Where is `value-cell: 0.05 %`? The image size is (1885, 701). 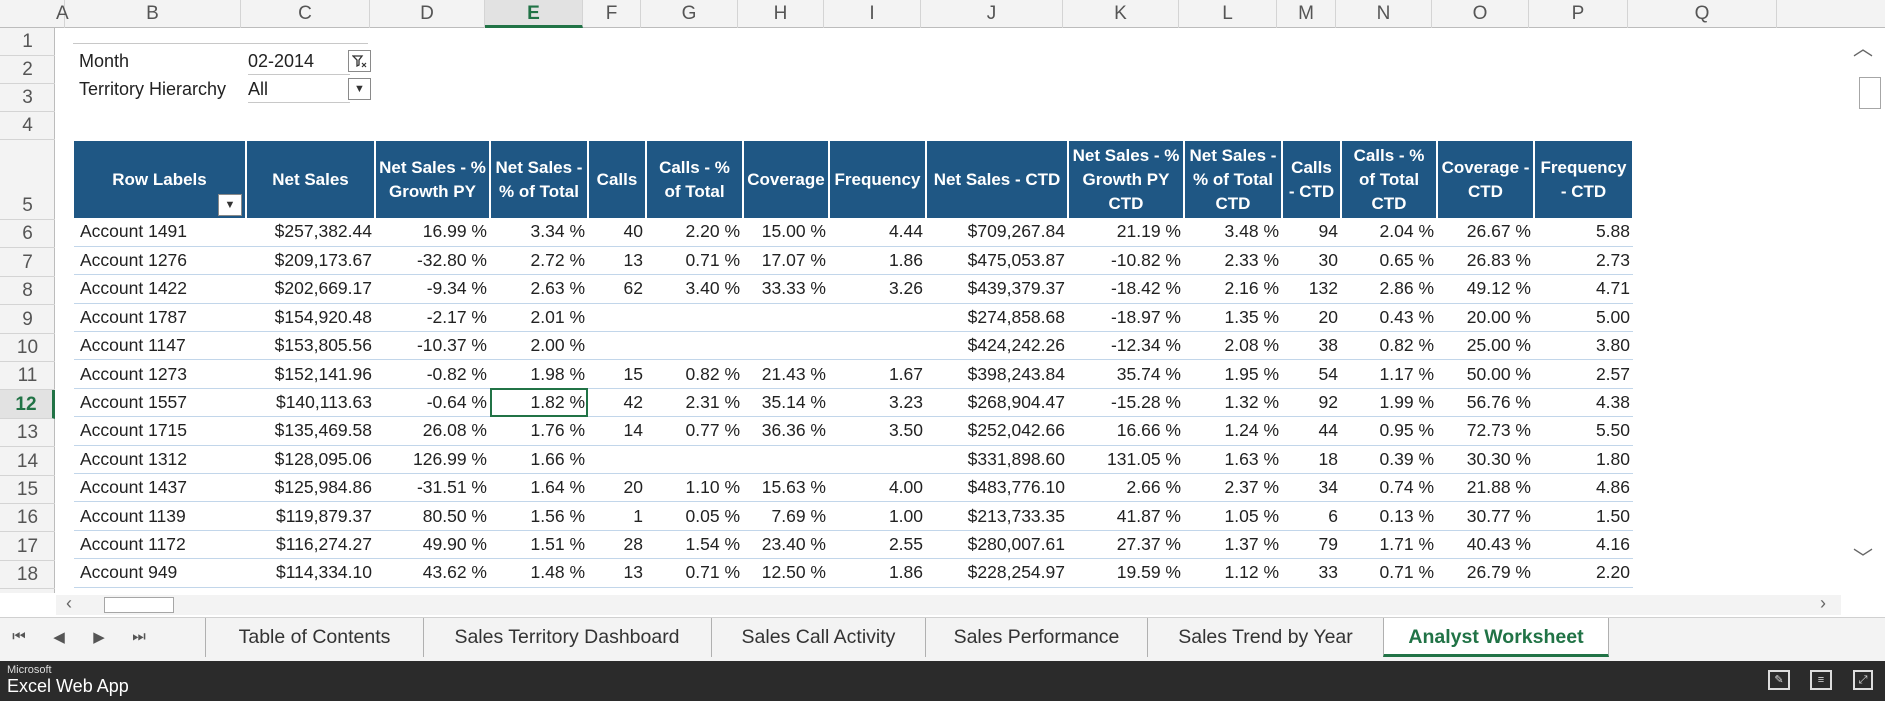 value-cell: 0.05 % is located at coordinates (694, 516).